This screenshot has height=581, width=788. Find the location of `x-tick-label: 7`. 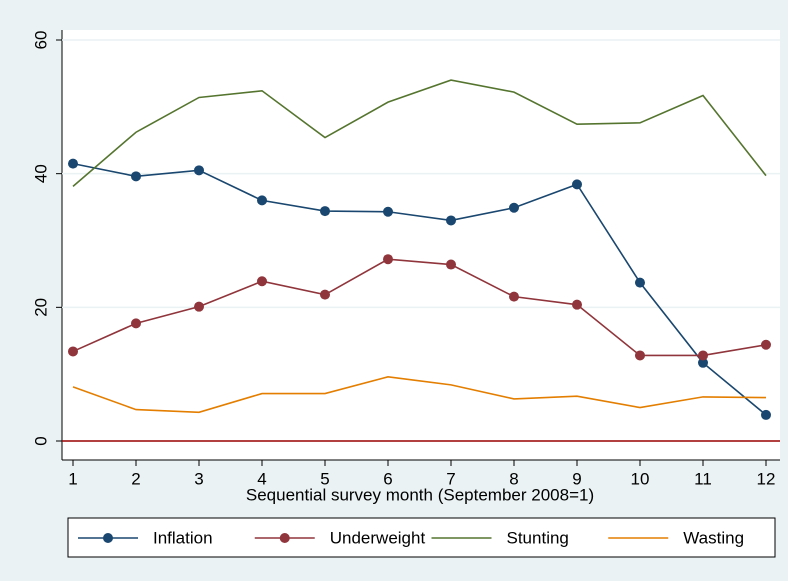

x-tick-label: 7 is located at coordinates (450, 478).